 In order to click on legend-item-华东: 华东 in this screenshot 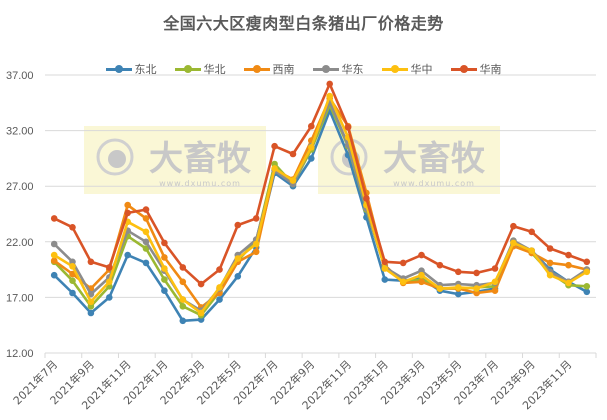, I will do `click(338, 69)`.